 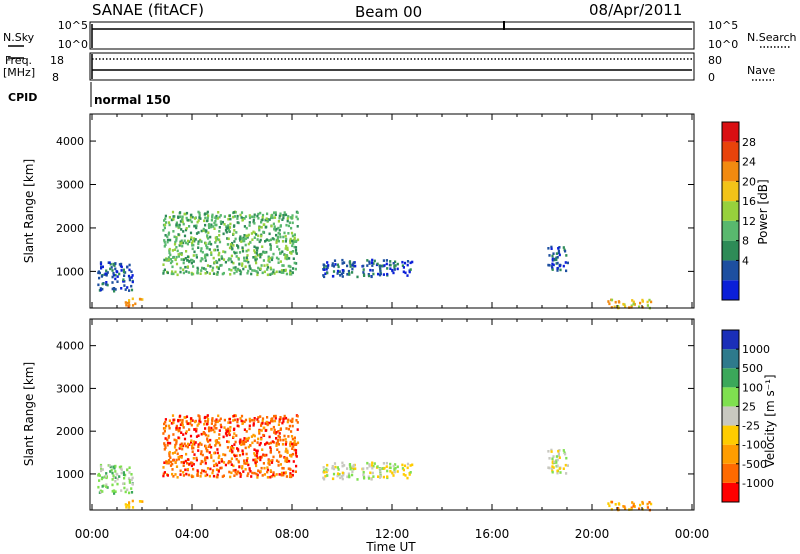 I want to click on velocity-colorbar-swatch, so click(x=730, y=454).